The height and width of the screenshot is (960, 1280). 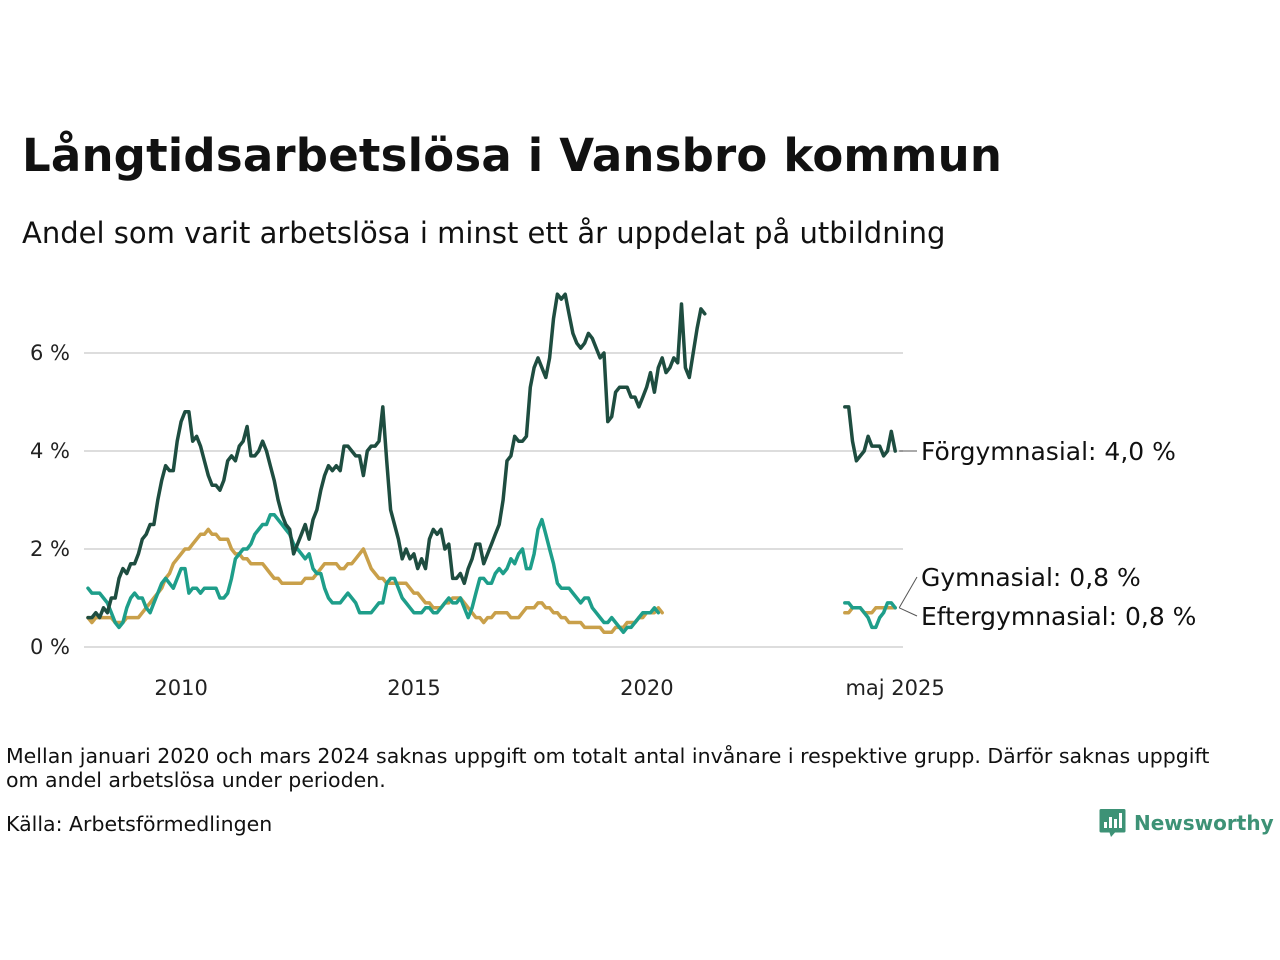 I want to click on y-tick-label: 2 %, so click(x=50, y=549).